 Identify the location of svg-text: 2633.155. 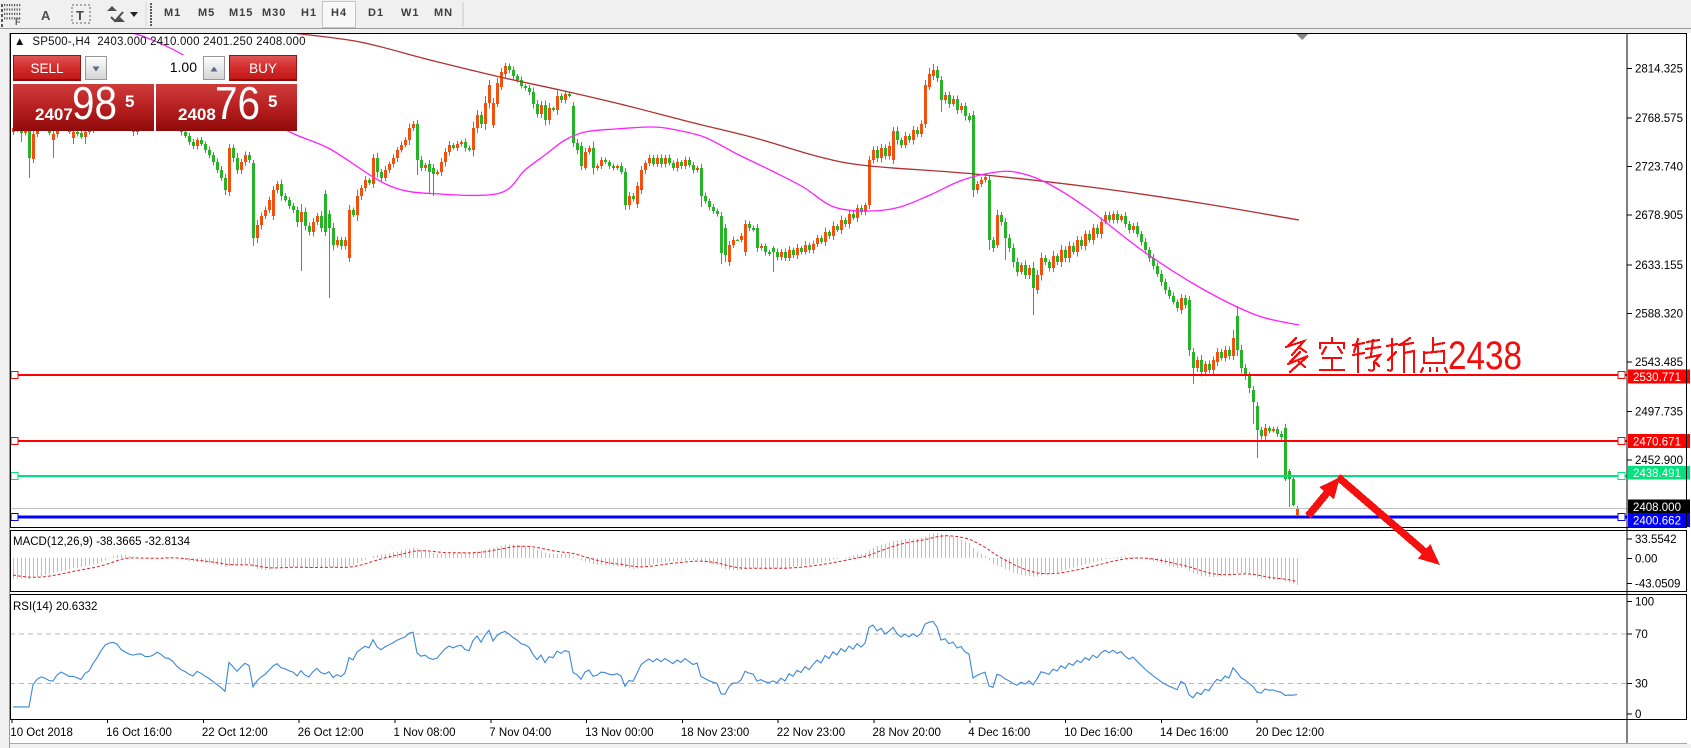
(1659, 266).